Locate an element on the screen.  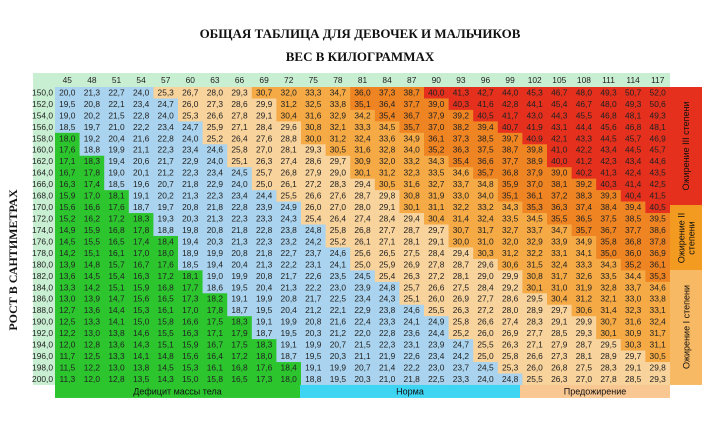
weight-label: 75 is located at coordinates (314, 80).